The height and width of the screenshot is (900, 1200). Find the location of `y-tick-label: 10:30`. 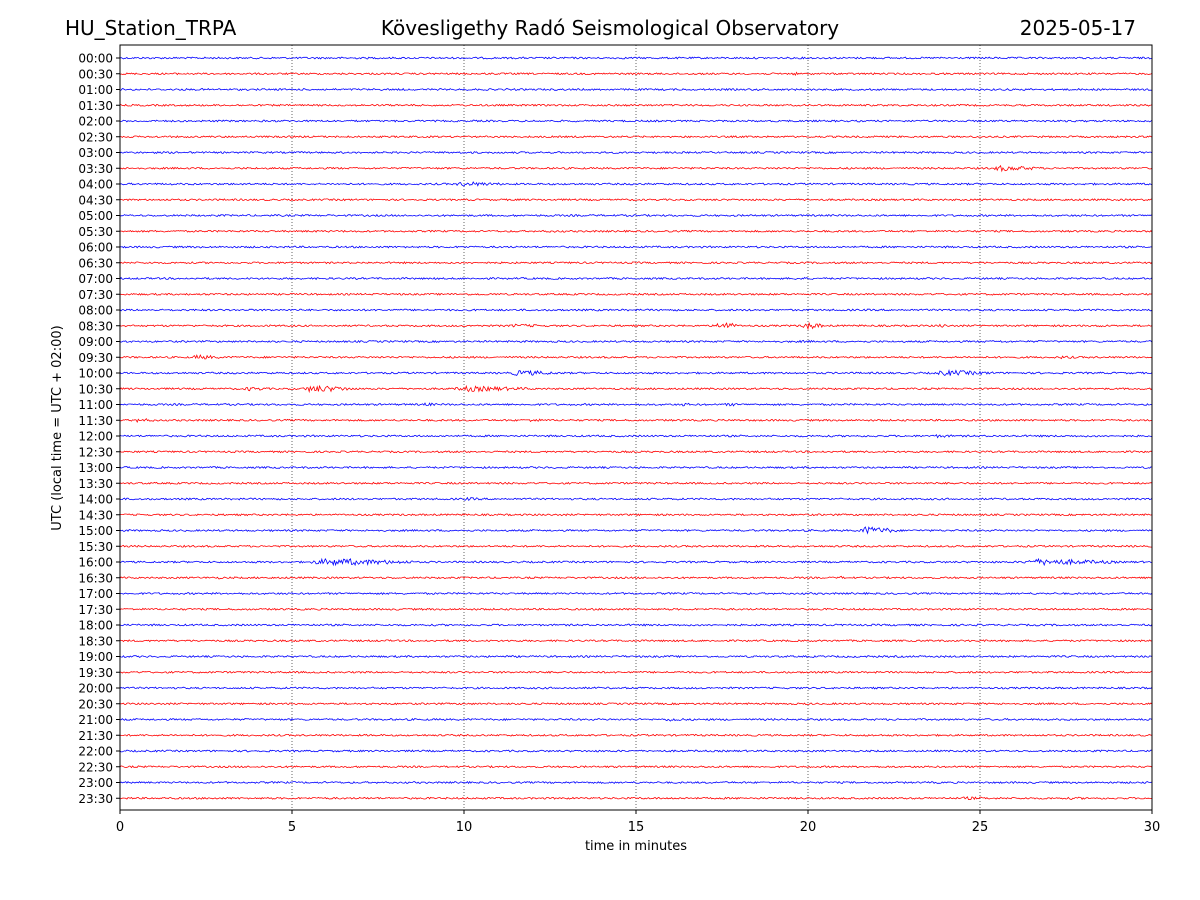

y-tick-label: 10:30 is located at coordinates (95, 389).